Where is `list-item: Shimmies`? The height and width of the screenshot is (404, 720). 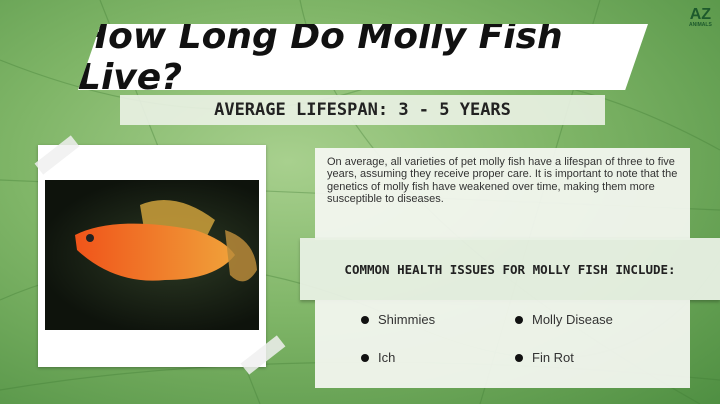
list-item: Shimmies is located at coordinates (398, 319).